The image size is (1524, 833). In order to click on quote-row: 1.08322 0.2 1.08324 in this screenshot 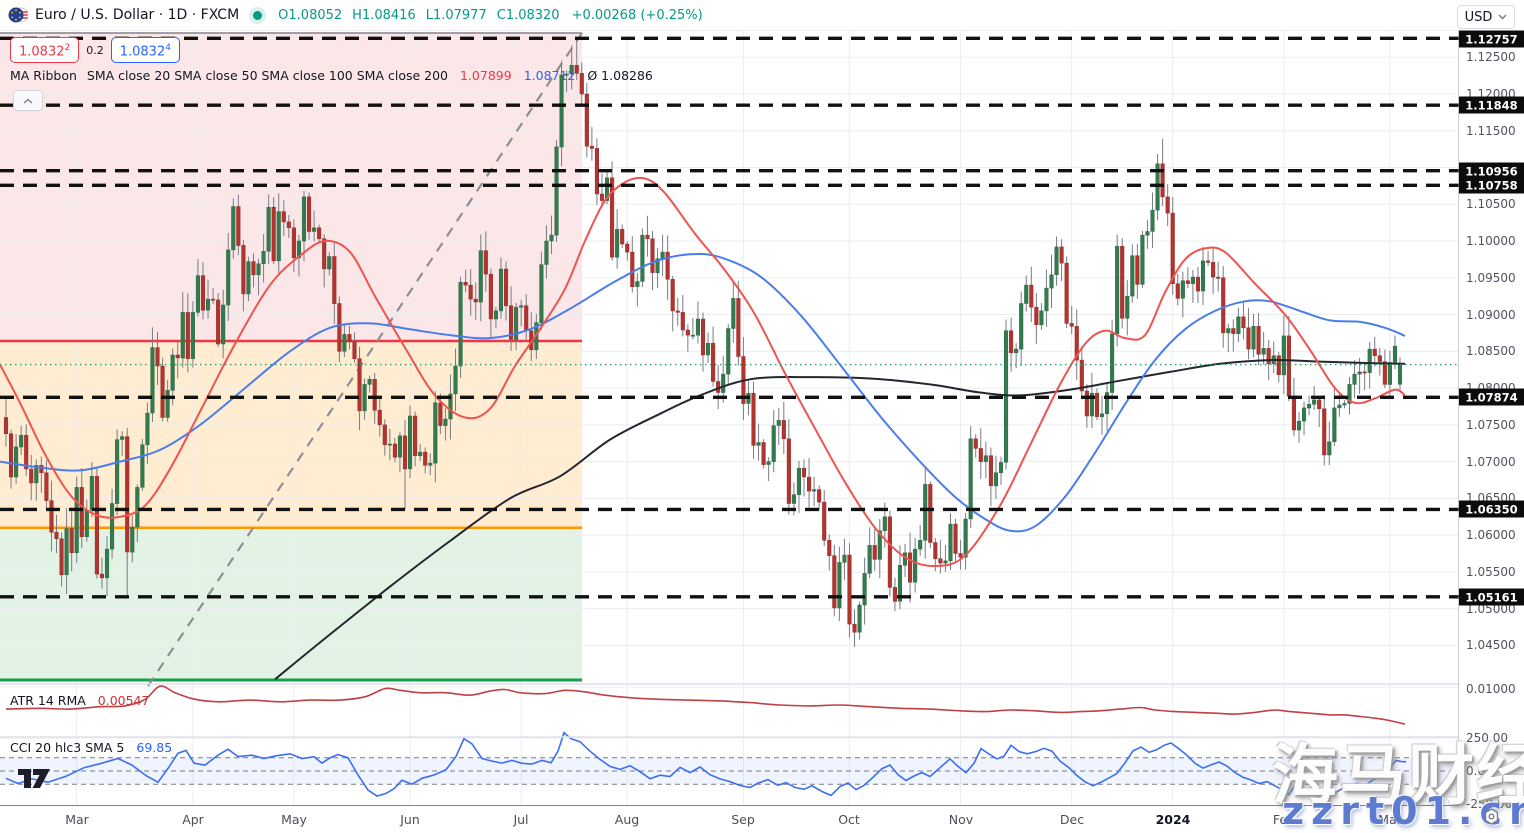, I will do `click(95, 50)`.